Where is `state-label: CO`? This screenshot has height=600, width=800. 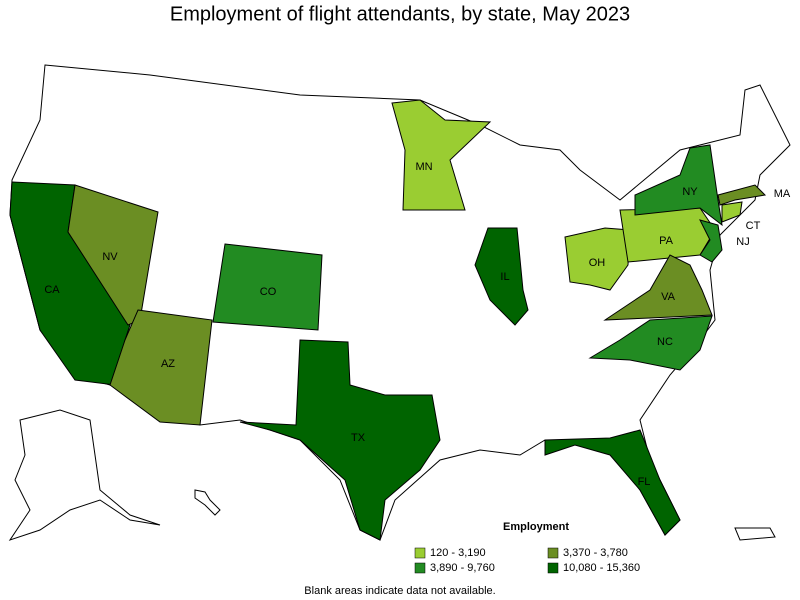
state-label: CO is located at coordinates (268, 292).